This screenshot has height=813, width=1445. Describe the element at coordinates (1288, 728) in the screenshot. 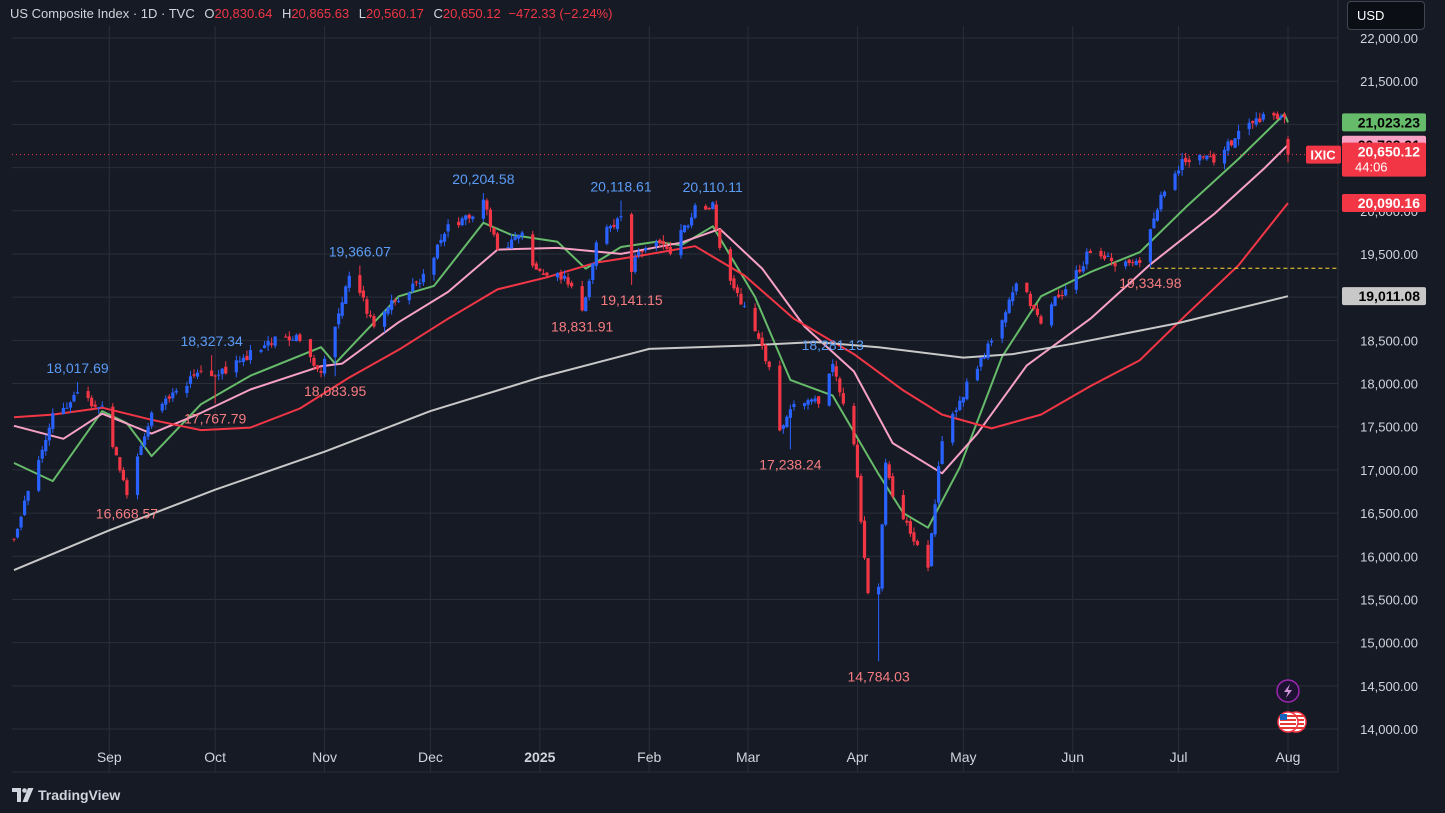

I see `flag-stripe` at that location.